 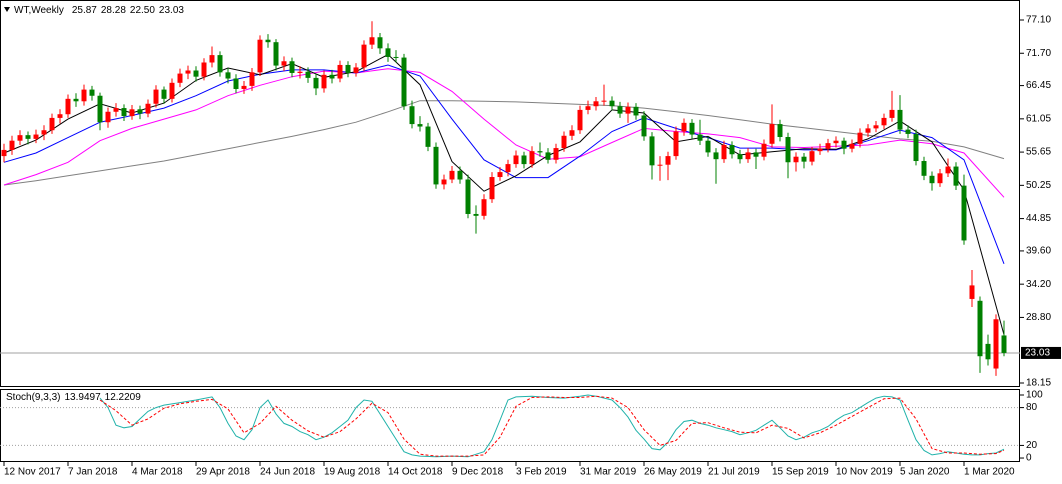 What do you see at coordinates (673, 472) in the screenshot?
I see `x-tick-label: 26 May 2019` at bounding box center [673, 472].